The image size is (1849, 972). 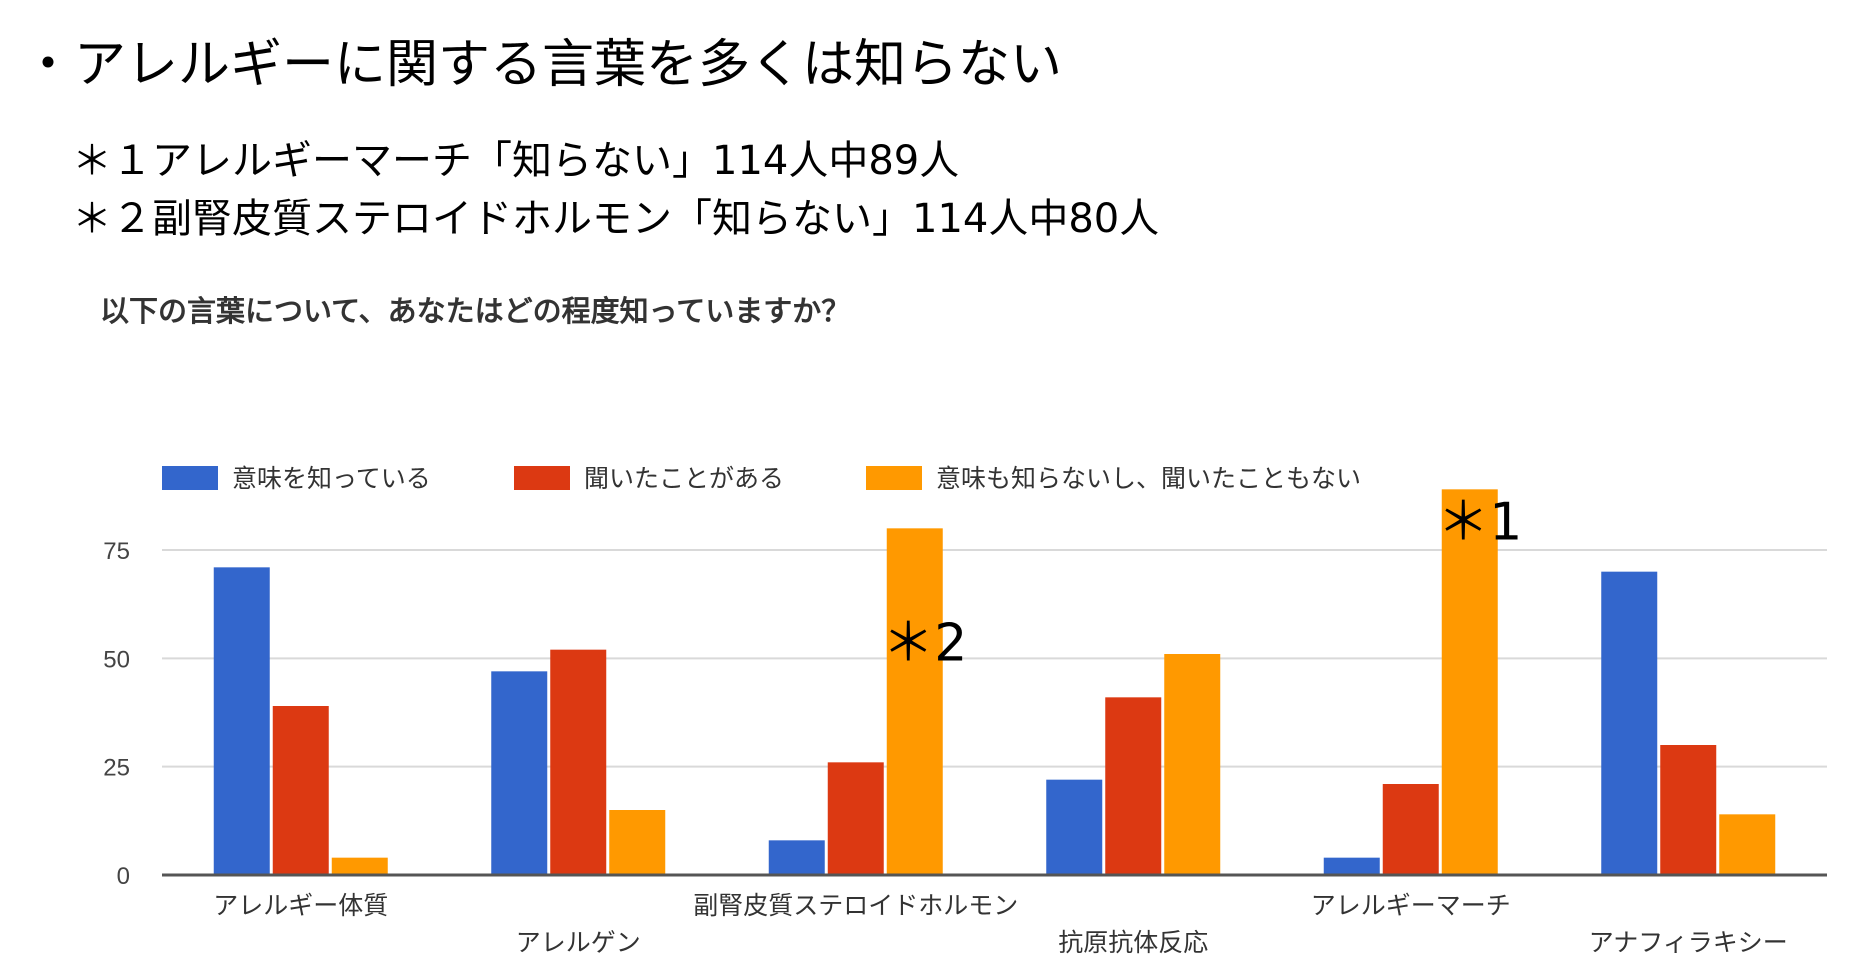 I want to click on x-tick-label: アレルゲン, so click(x=578, y=942).